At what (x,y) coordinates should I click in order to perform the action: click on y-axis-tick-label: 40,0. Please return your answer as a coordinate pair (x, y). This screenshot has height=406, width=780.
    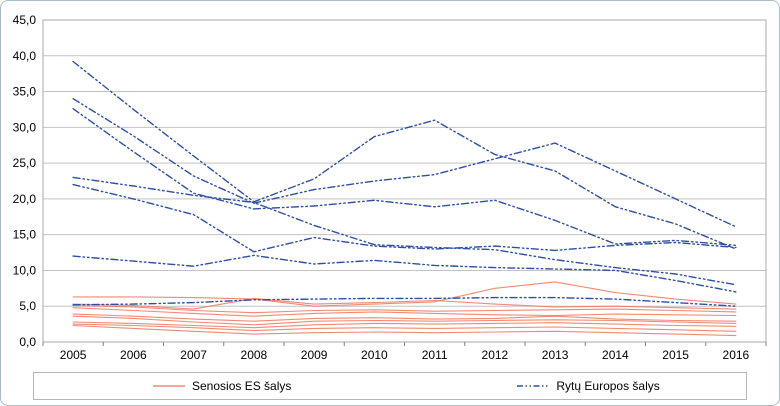
    Looking at the image, I should click on (25, 56).